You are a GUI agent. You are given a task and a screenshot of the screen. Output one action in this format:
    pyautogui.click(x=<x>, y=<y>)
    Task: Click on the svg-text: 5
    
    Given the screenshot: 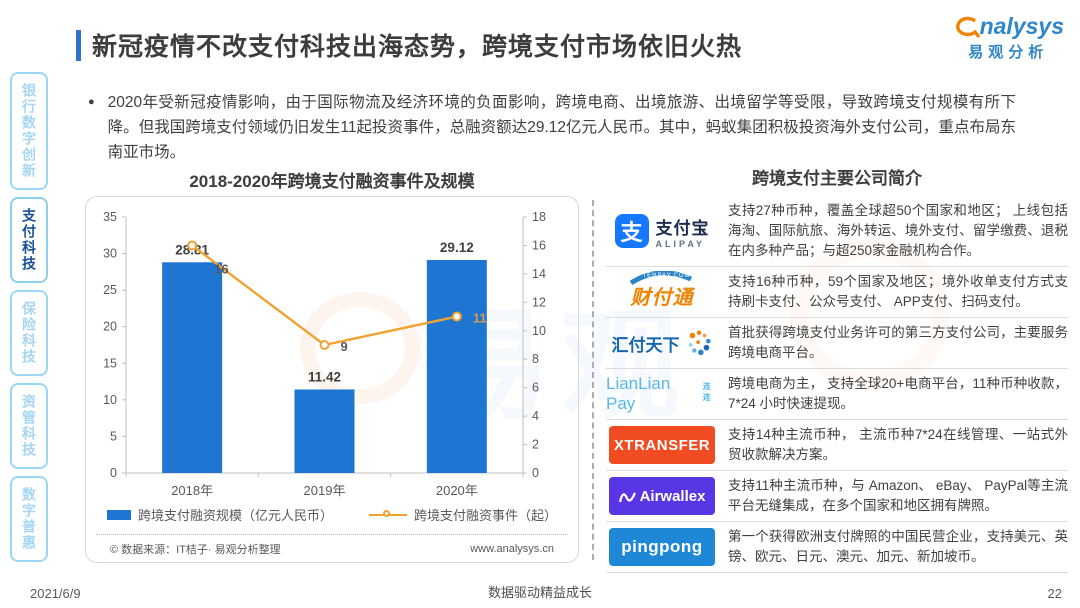 What is the action you would take?
    pyautogui.click(x=113, y=436)
    